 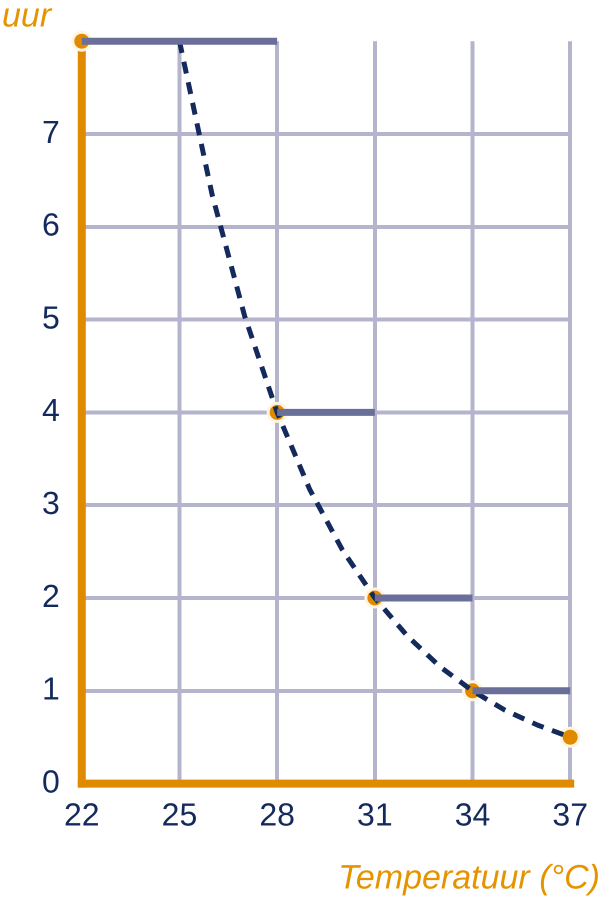 I want to click on x-axis-title: Temperatuur (°C), so click(x=469, y=877).